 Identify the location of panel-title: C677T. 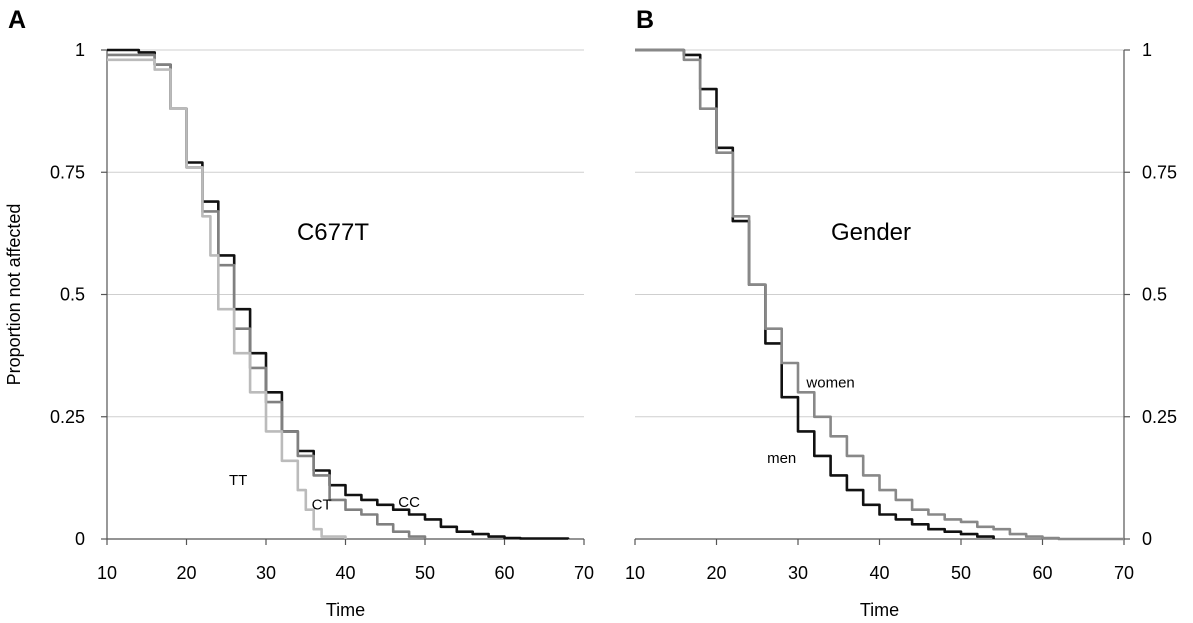
(333, 232).